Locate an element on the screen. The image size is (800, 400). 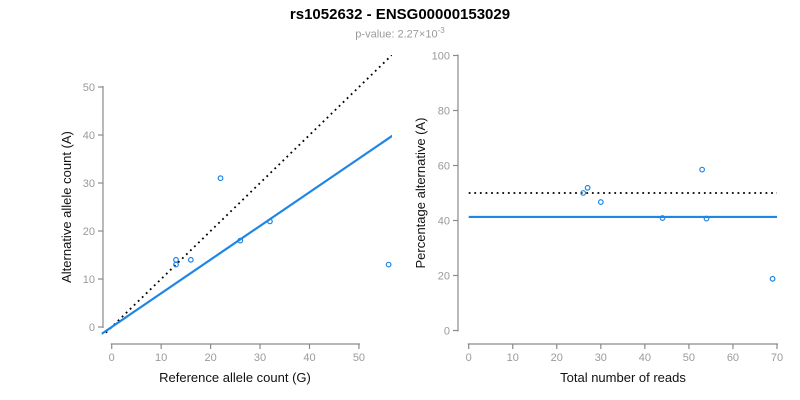
y-tick-label: 30 is located at coordinates (89, 184).